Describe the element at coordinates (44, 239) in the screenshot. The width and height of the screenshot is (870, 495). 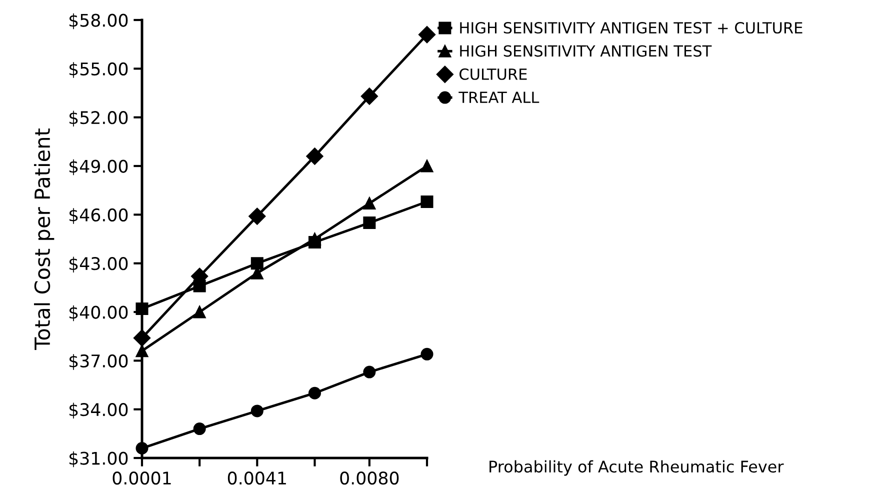
I see `y-axis-title: Total Cost per Patient` at that location.